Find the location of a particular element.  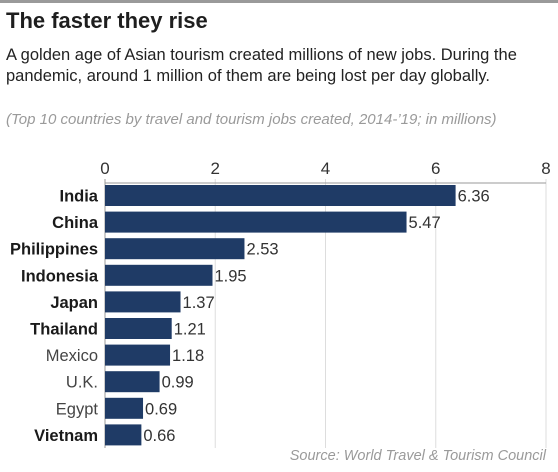

category-label: India is located at coordinates (78, 197).